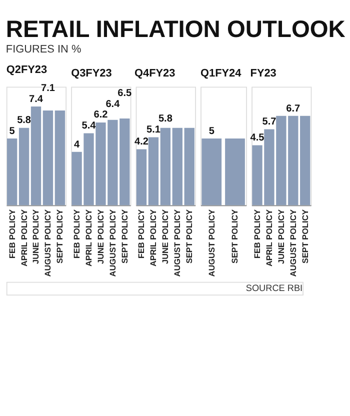 The width and height of the screenshot is (350, 416). What do you see at coordinates (269, 122) in the screenshot?
I see `data-label: 5.7` at bounding box center [269, 122].